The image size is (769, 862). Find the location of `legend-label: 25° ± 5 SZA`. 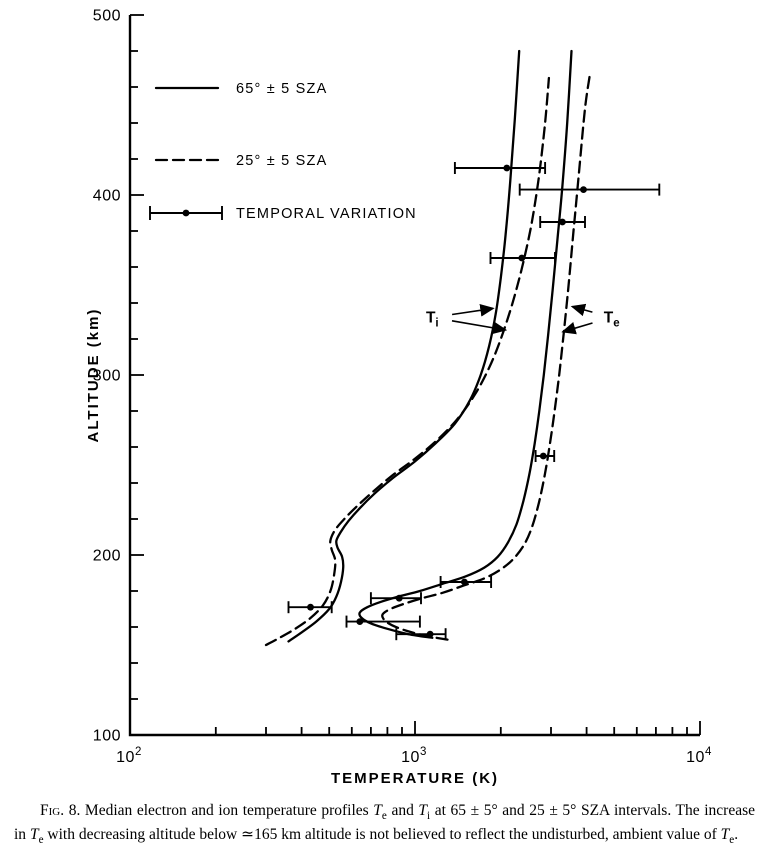

legend-label: 25° ± 5 SZA is located at coordinates (281, 161).